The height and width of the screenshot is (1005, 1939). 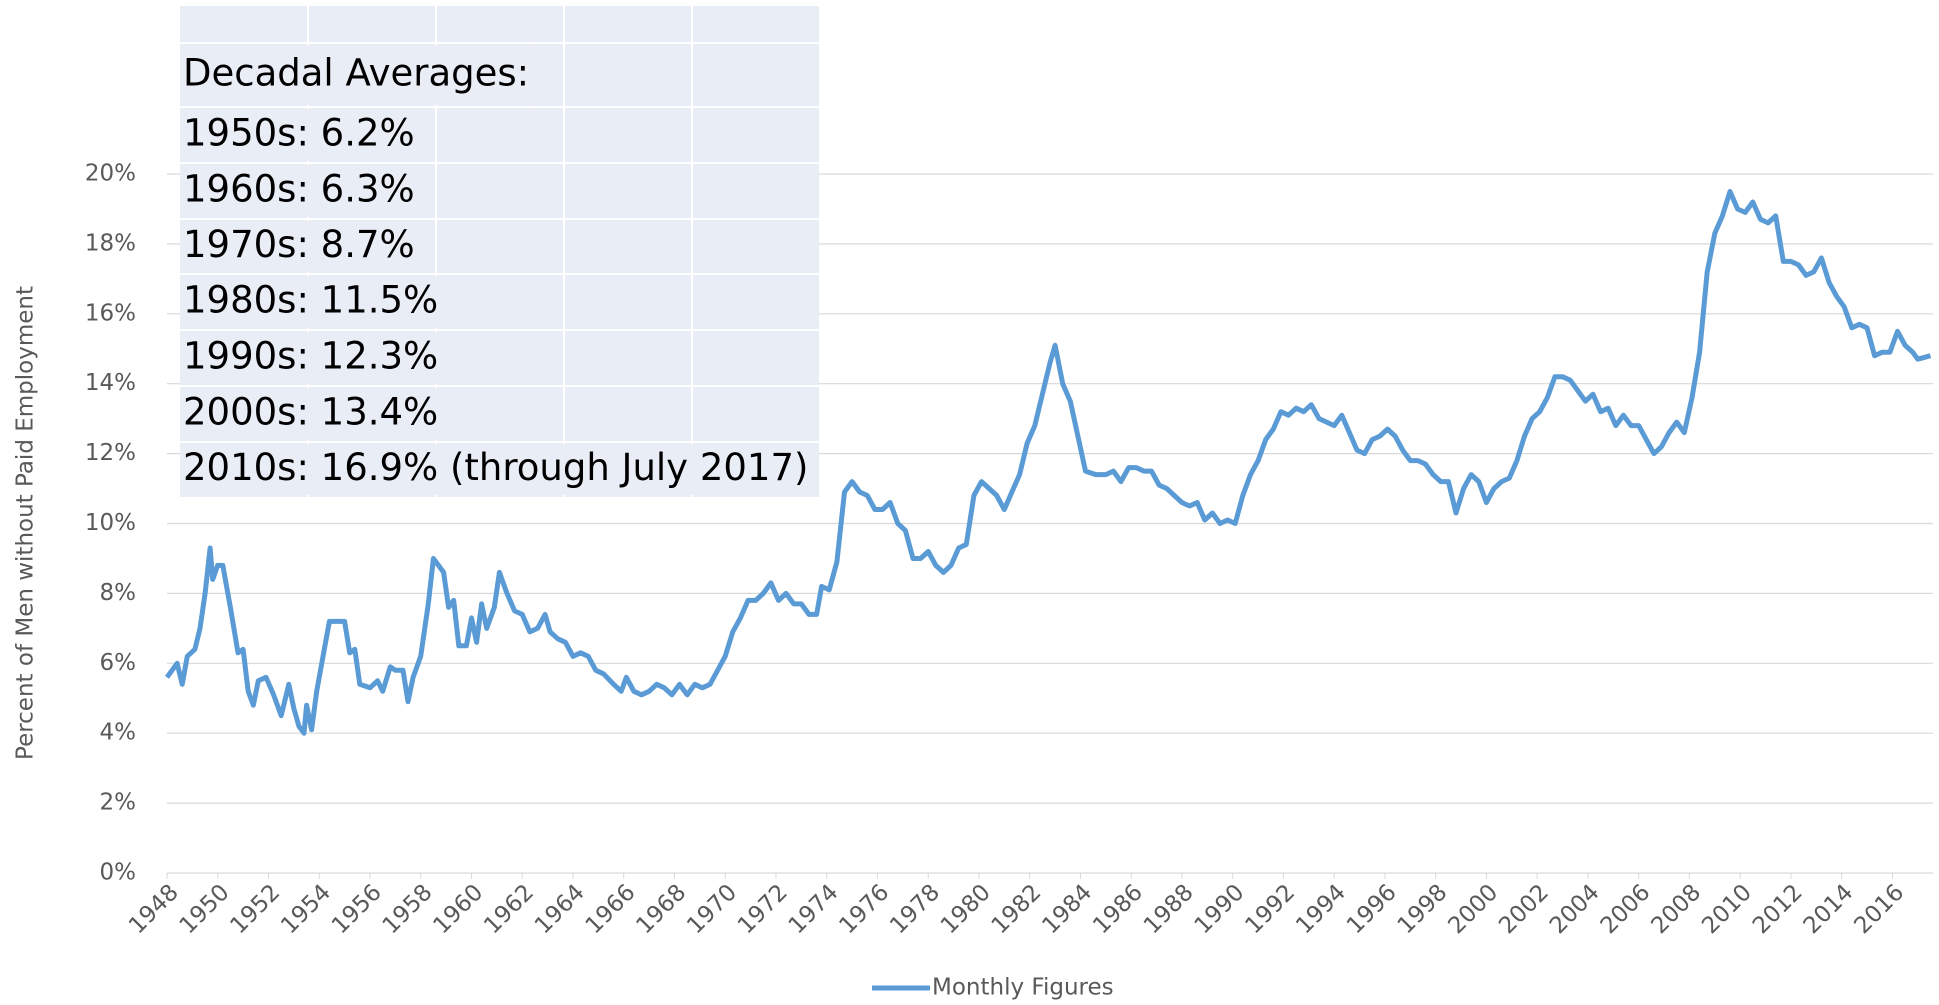 What do you see at coordinates (1575, 909) in the screenshot?
I see `x-tick-label: 2004` at bounding box center [1575, 909].